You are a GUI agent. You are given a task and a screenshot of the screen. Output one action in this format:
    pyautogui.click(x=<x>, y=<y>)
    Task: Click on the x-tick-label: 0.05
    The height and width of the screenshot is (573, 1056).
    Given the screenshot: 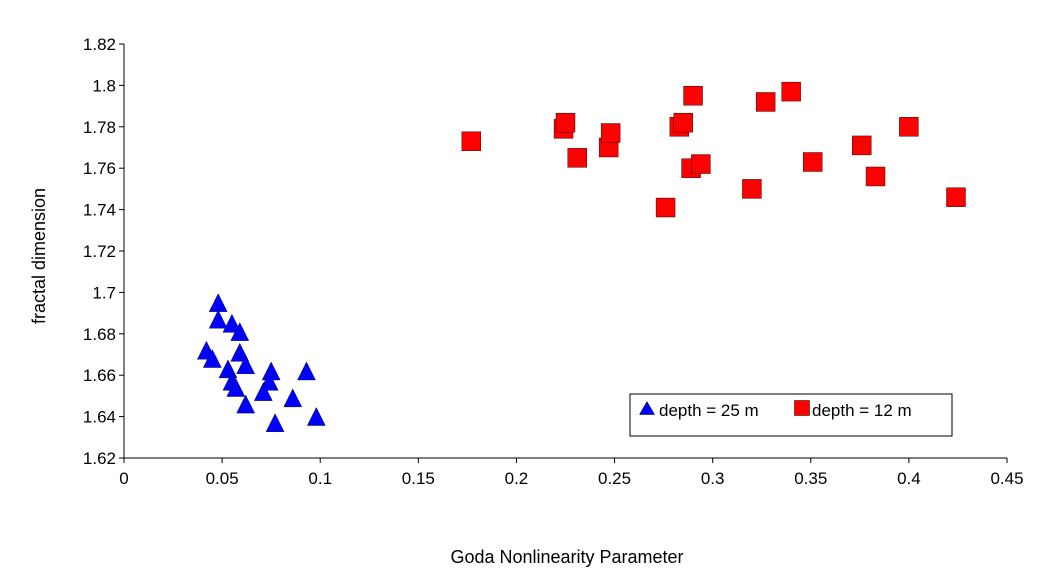 What is the action you would take?
    pyautogui.click(x=222, y=478)
    